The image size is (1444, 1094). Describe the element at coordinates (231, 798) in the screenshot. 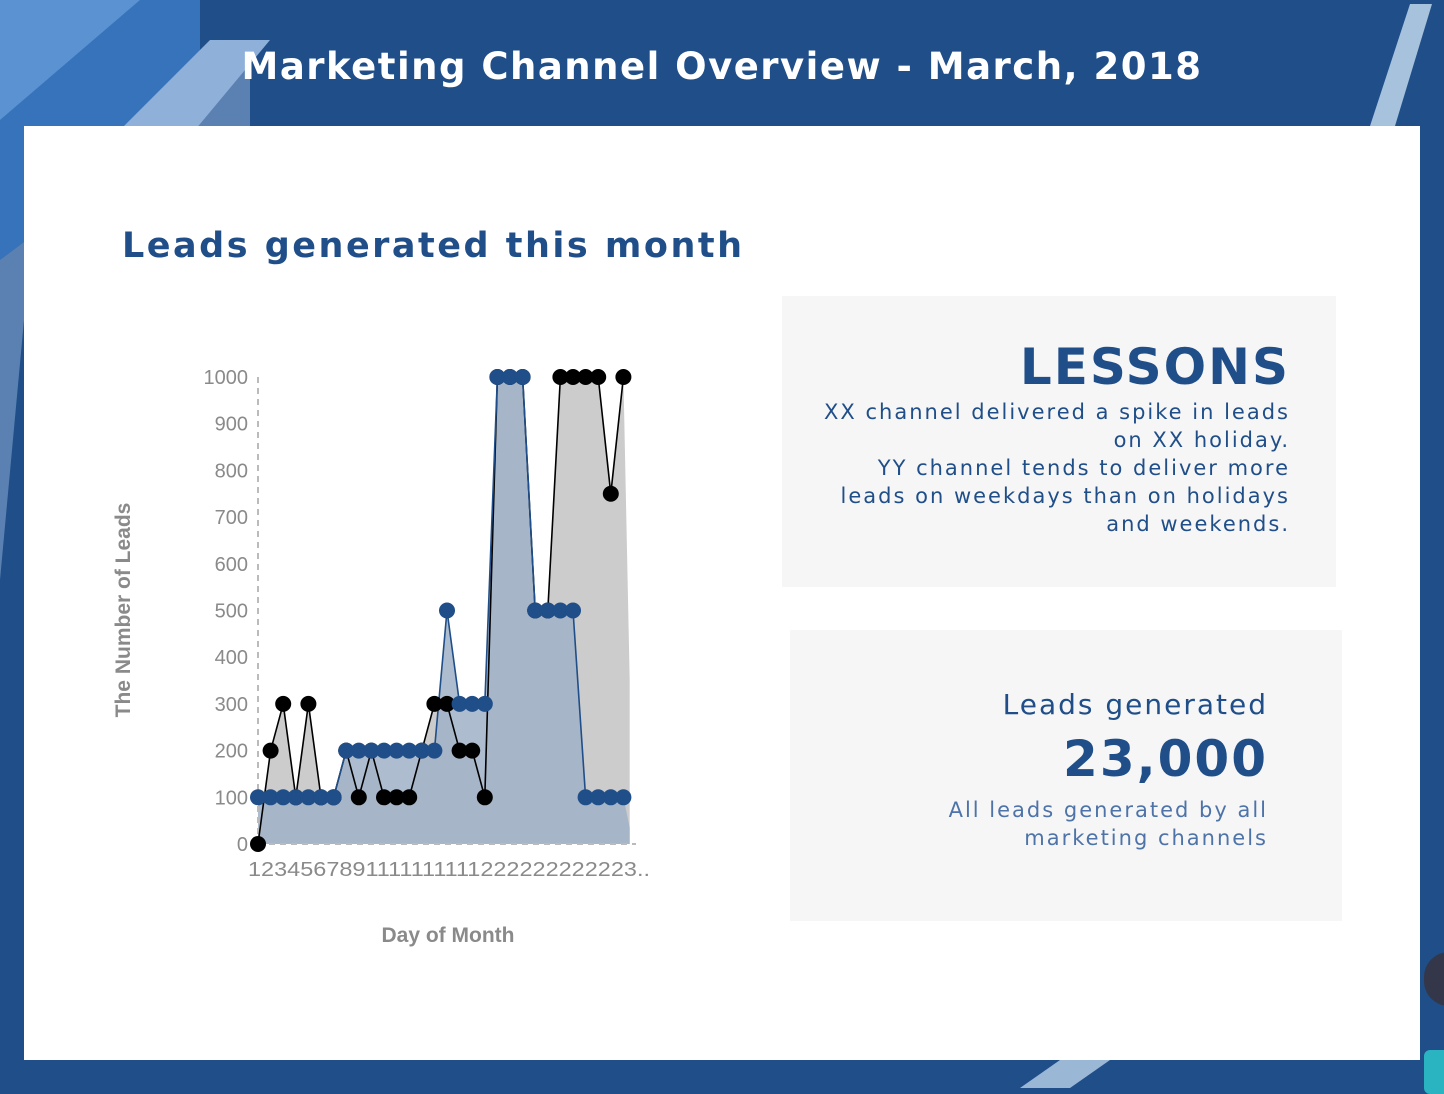

I see `y-tick-label: 100` at that location.